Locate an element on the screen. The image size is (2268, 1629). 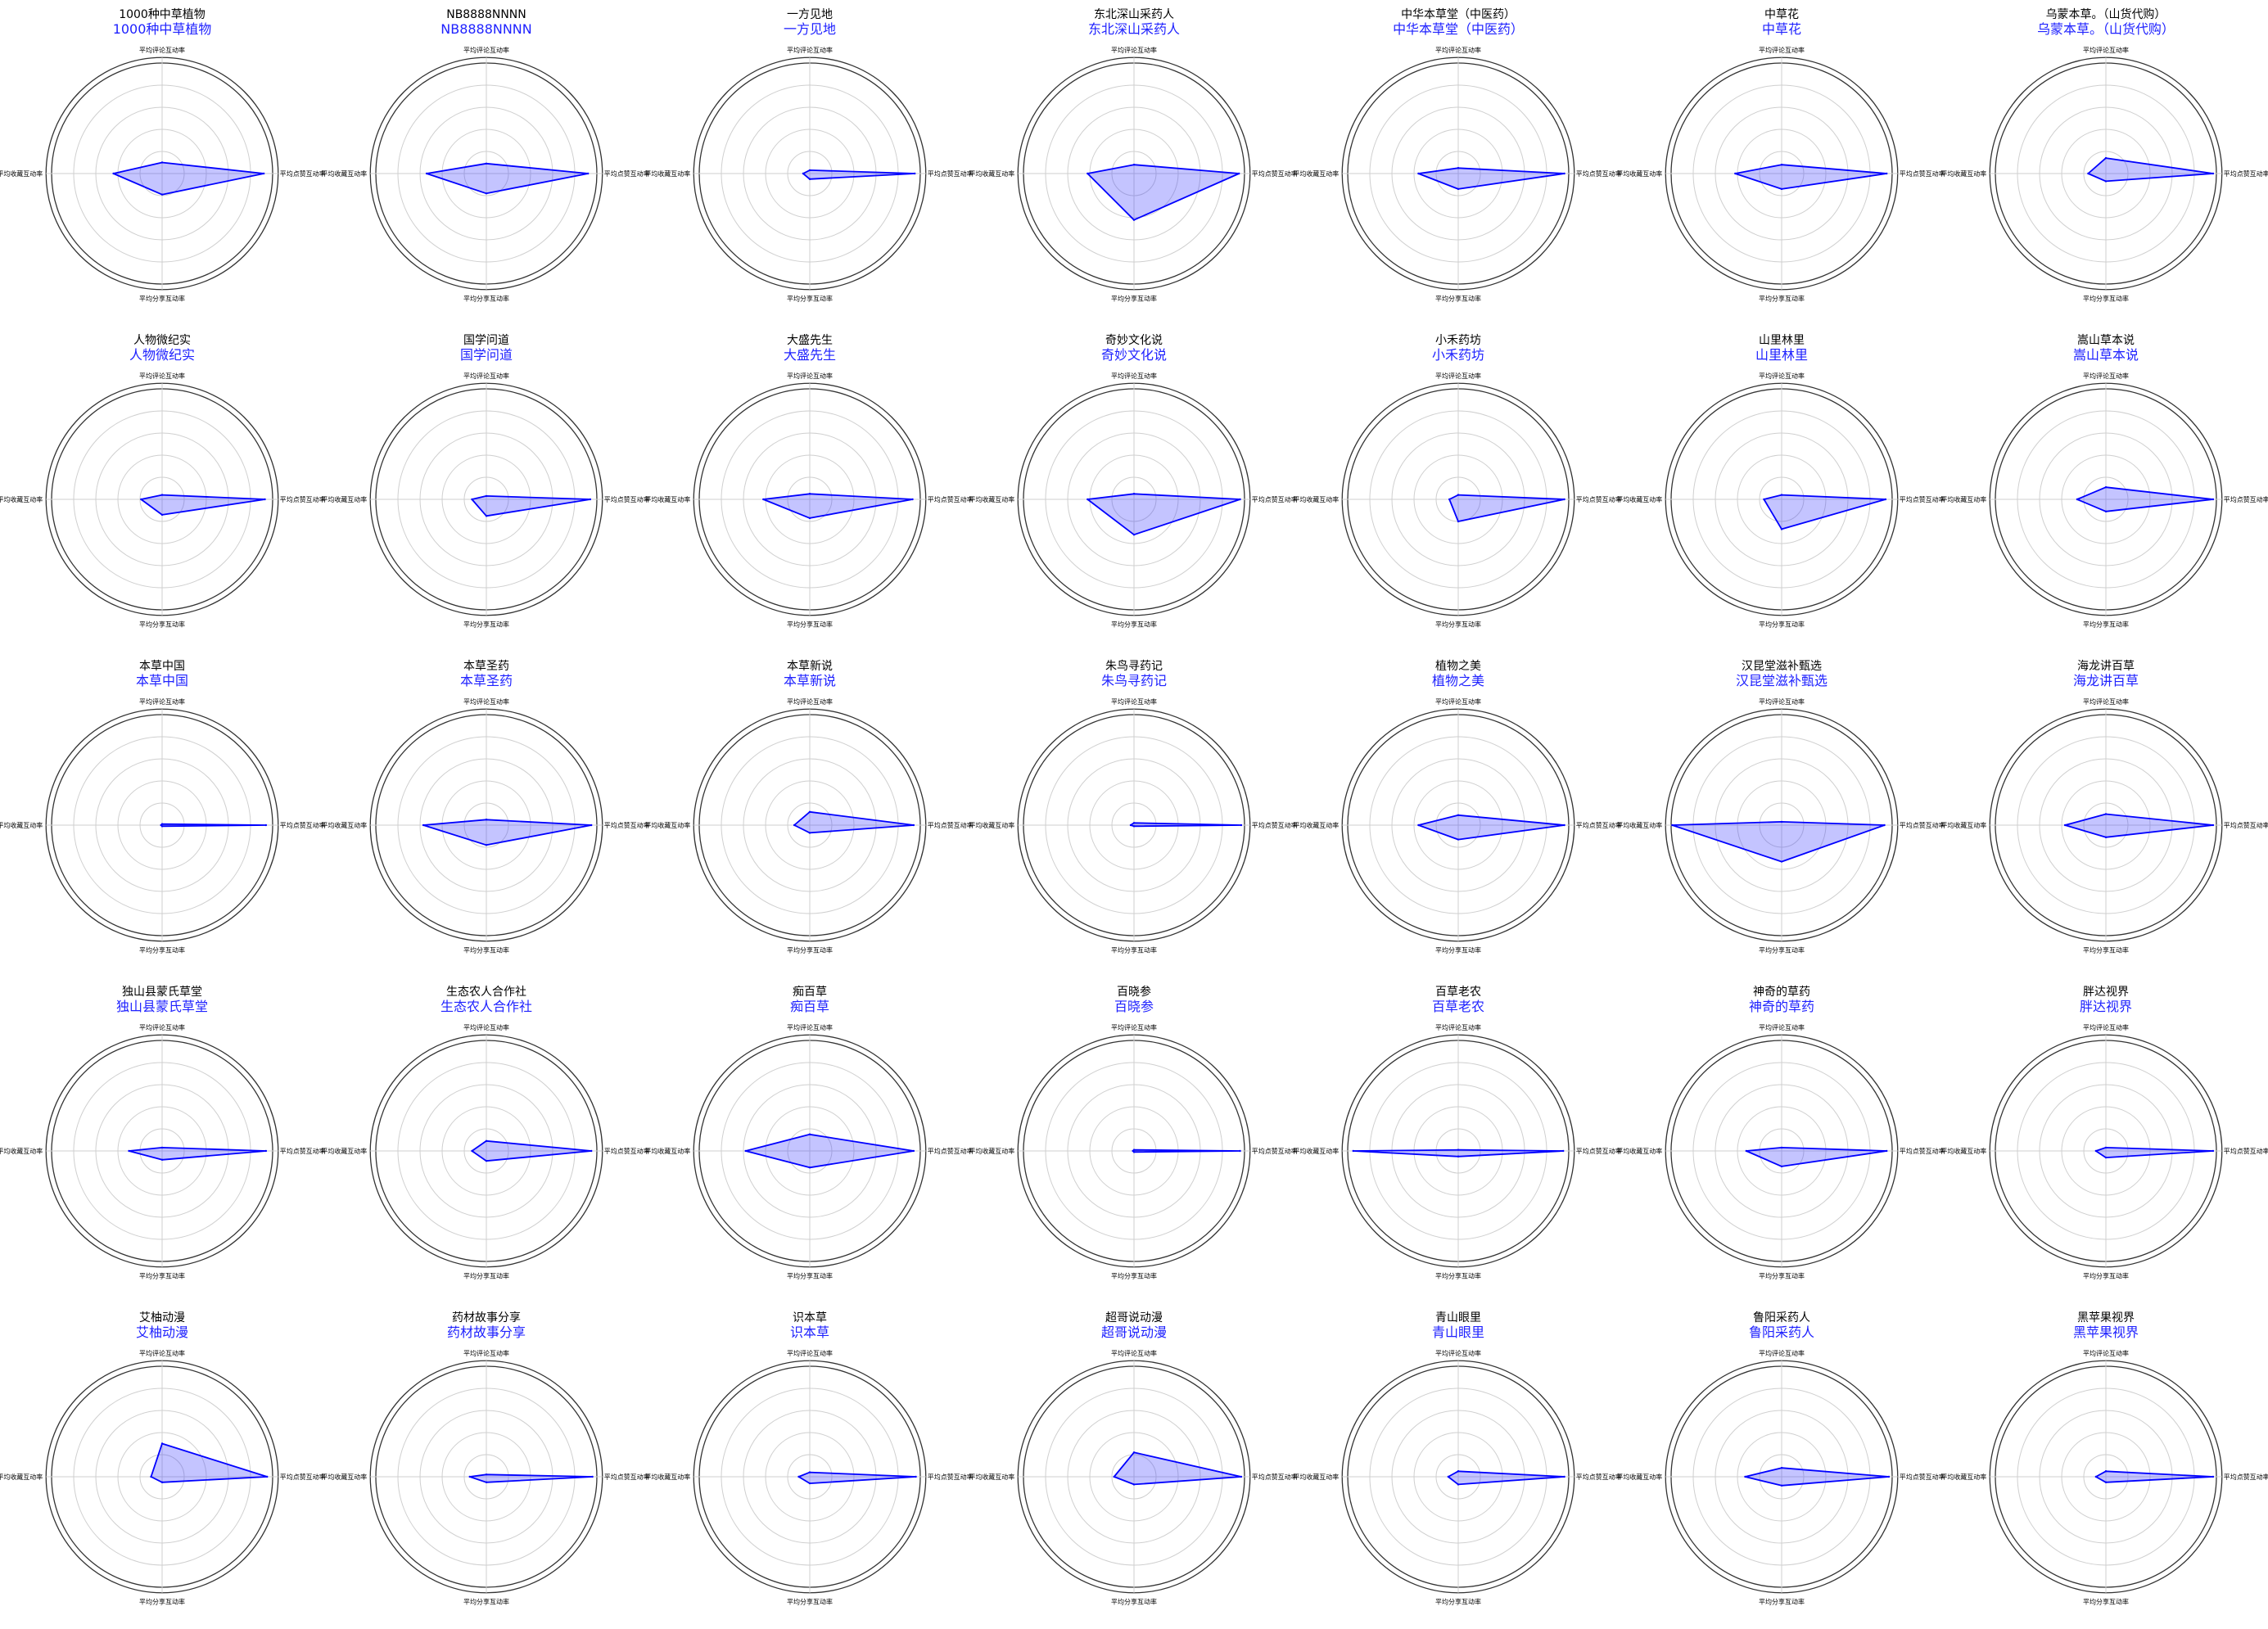
chart-title: 海龙讲百草 is located at coordinates (2106, 666).